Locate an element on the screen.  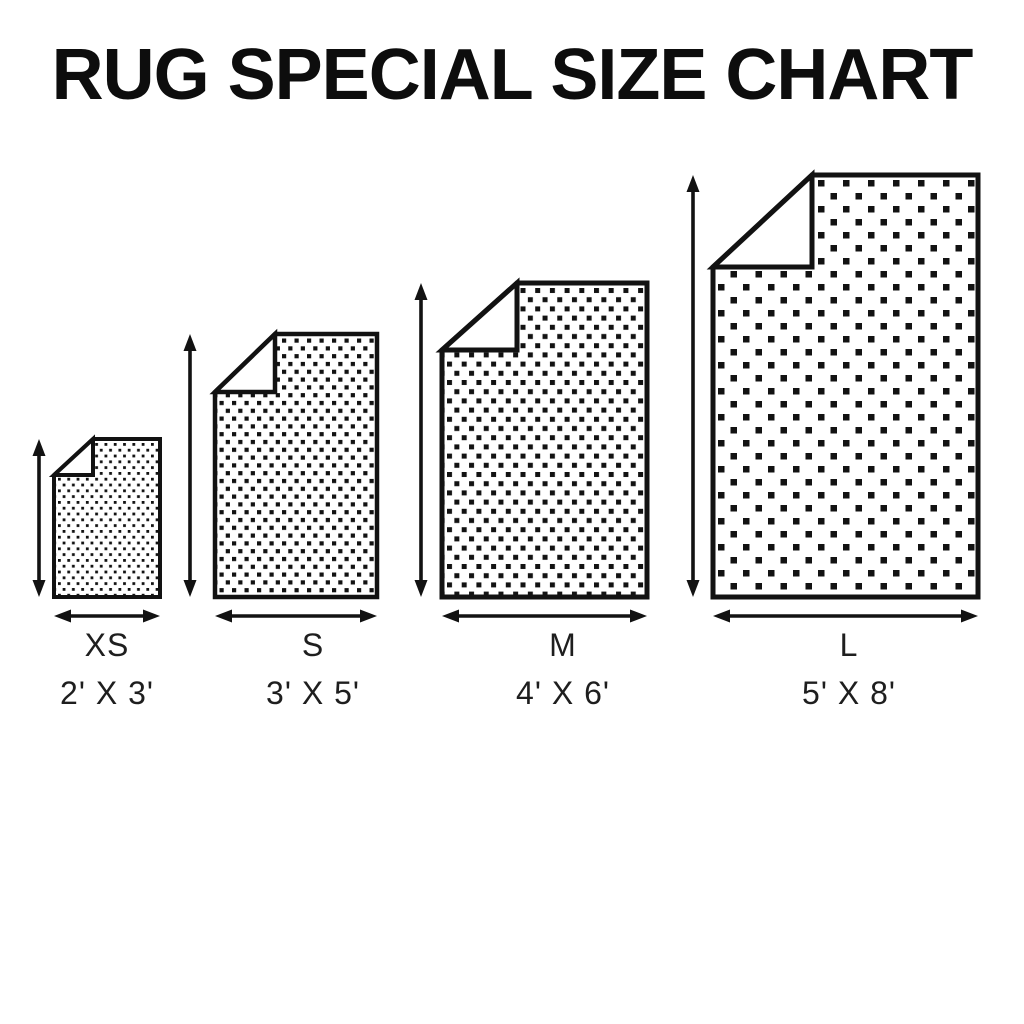
size-dimensions-label: 3' X 5' is located at coordinates (313, 693).